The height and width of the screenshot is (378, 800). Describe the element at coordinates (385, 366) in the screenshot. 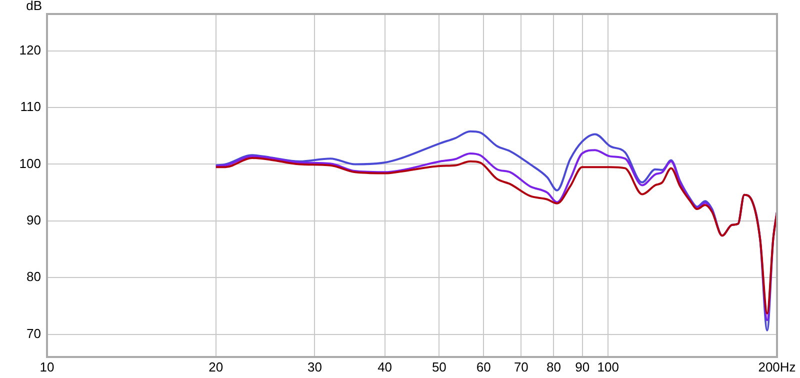

I see `x-tick-label: 40` at that location.